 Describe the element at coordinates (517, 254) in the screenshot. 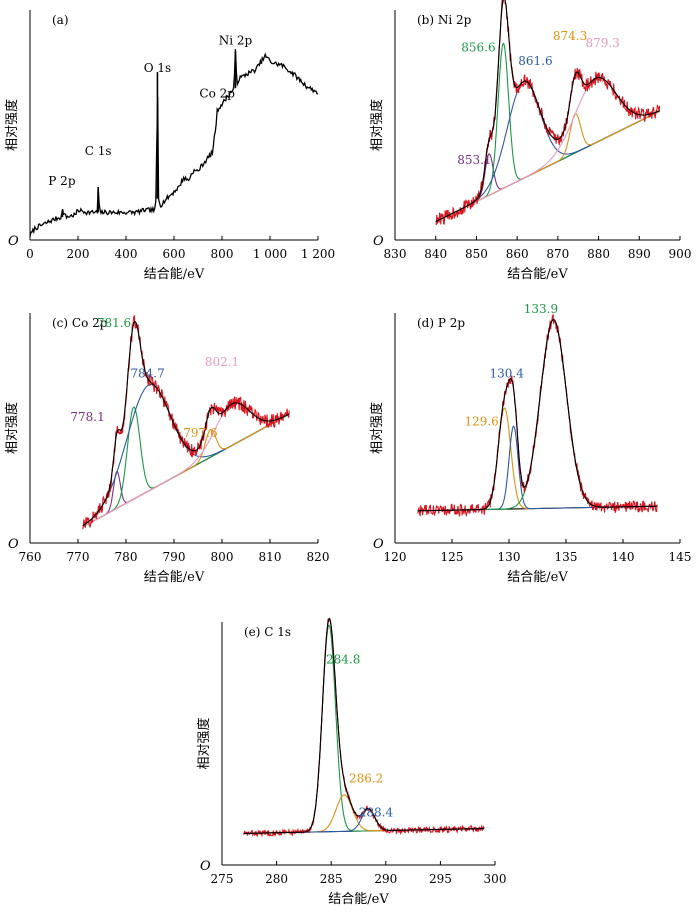

I see `x-tick-label: 860` at that location.